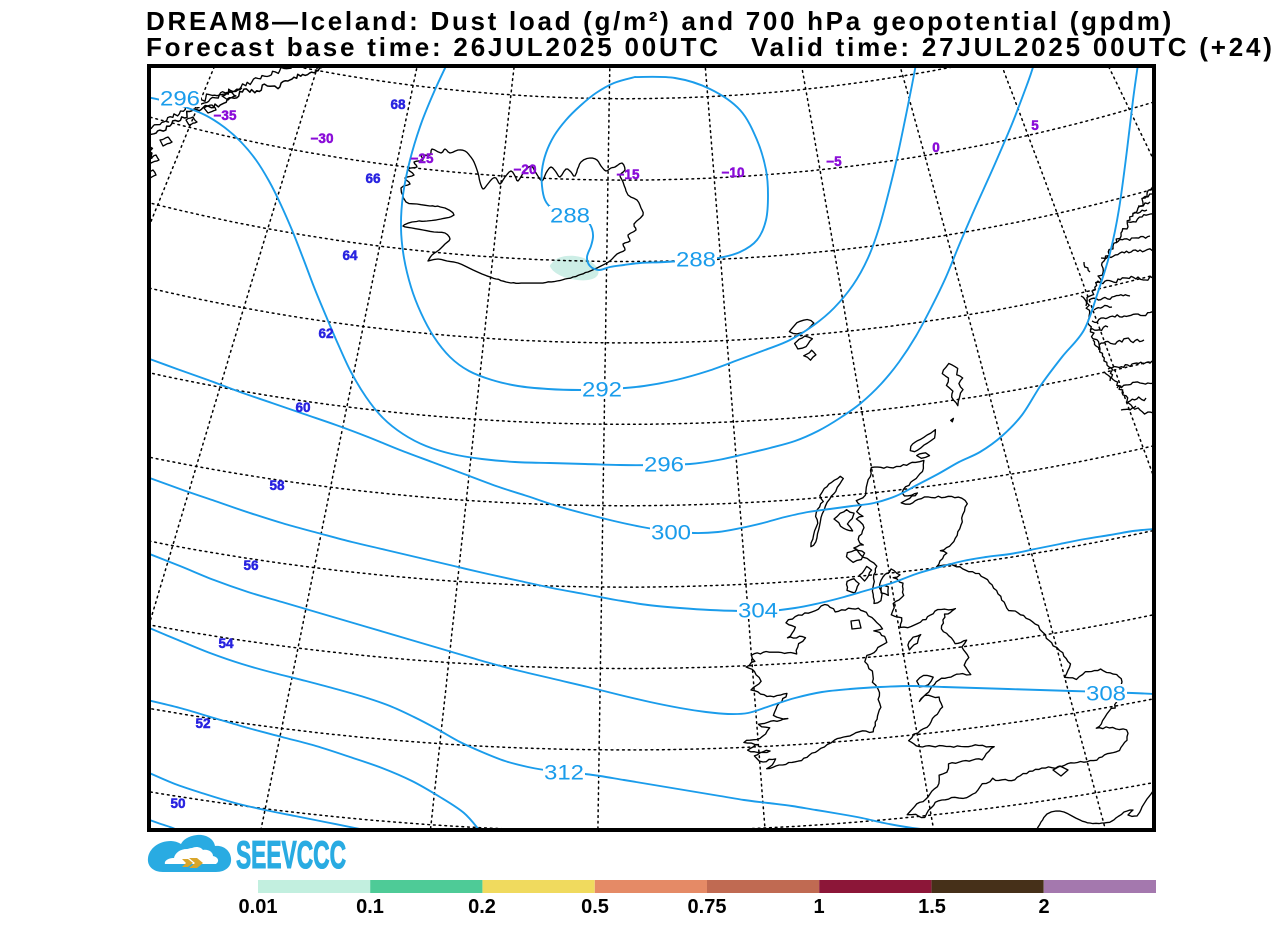 The height and width of the screenshot is (930, 1282). What do you see at coordinates (350, 255) in the screenshot?
I see `svg-text: 64` at bounding box center [350, 255].